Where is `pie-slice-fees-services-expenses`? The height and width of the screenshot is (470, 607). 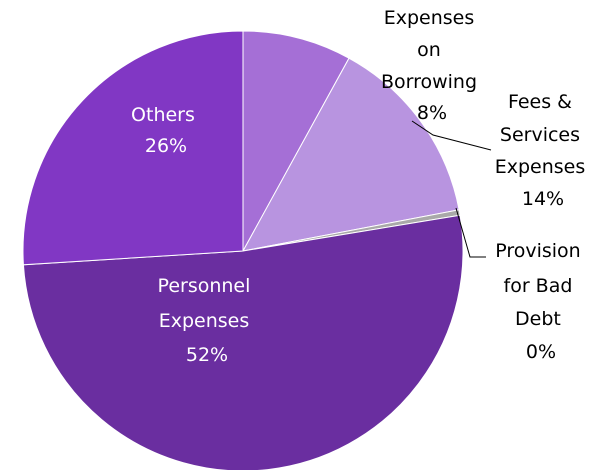
pie-slice-fees-services-expenses is located at coordinates (351, 154).